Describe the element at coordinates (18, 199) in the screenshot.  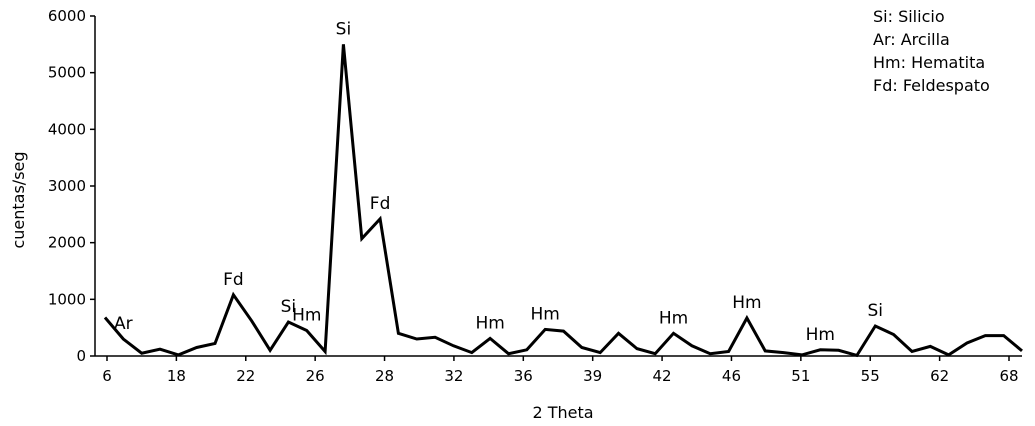
I see `y-axis-title: cuentas/seg` at that location.